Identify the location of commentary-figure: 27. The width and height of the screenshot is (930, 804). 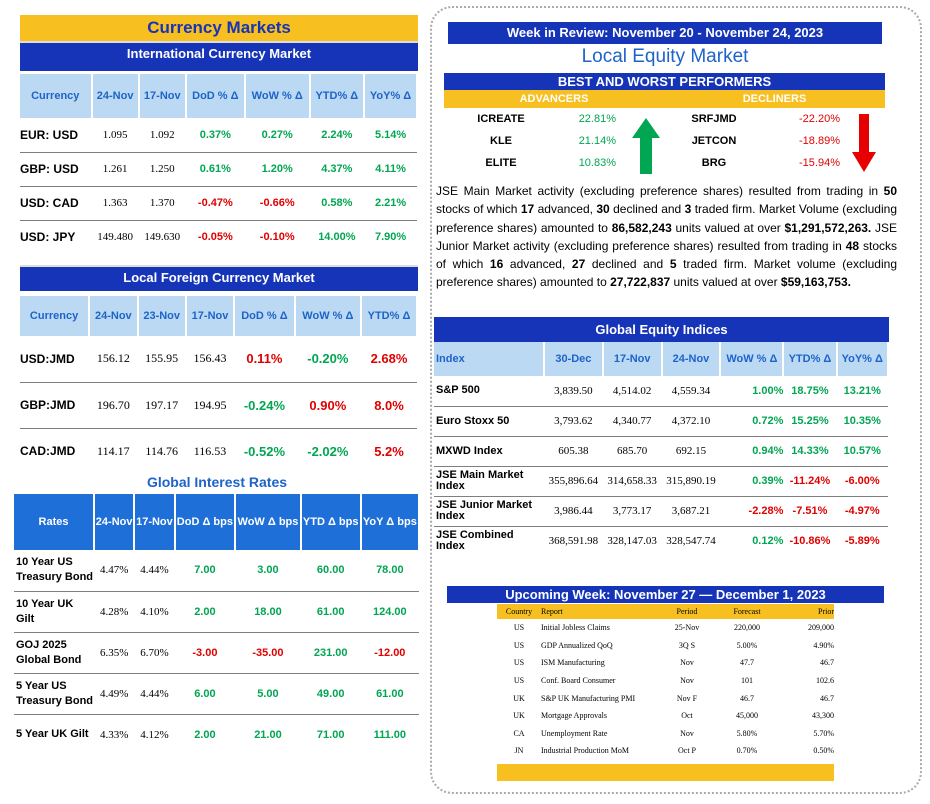
(578, 264).